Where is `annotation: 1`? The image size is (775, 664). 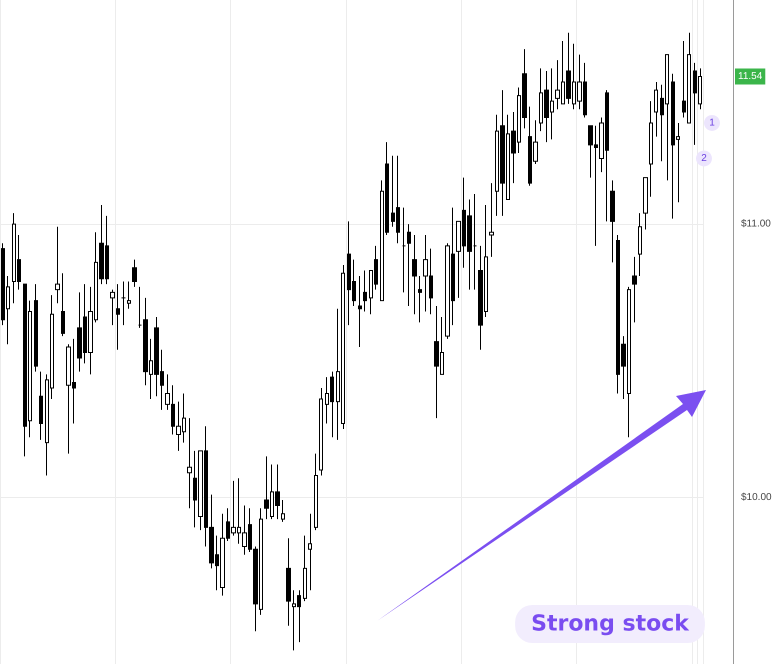 annotation: 1 is located at coordinates (712, 122).